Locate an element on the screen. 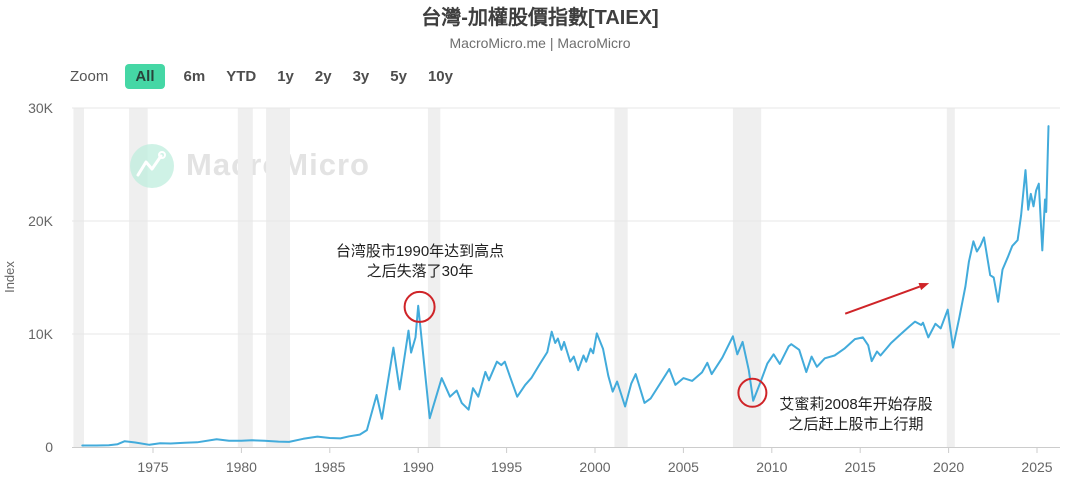 The width and height of the screenshot is (1080, 494). zoom-button-ytd: YTD is located at coordinates (241, 76).